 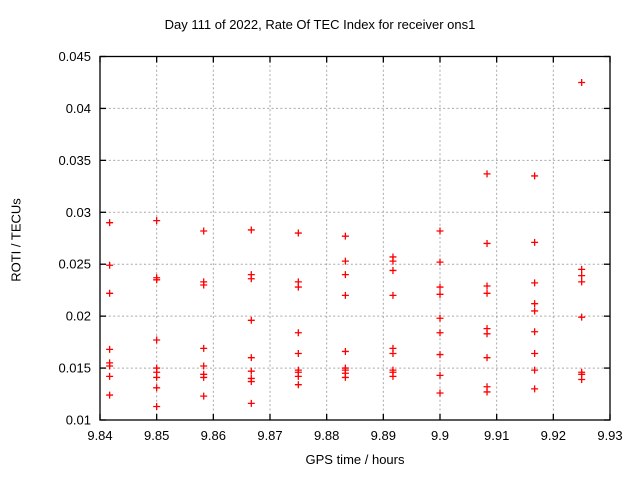 I want to click on y-axis-title-text: ROTI / TECUs, so click(x=16, y=240).